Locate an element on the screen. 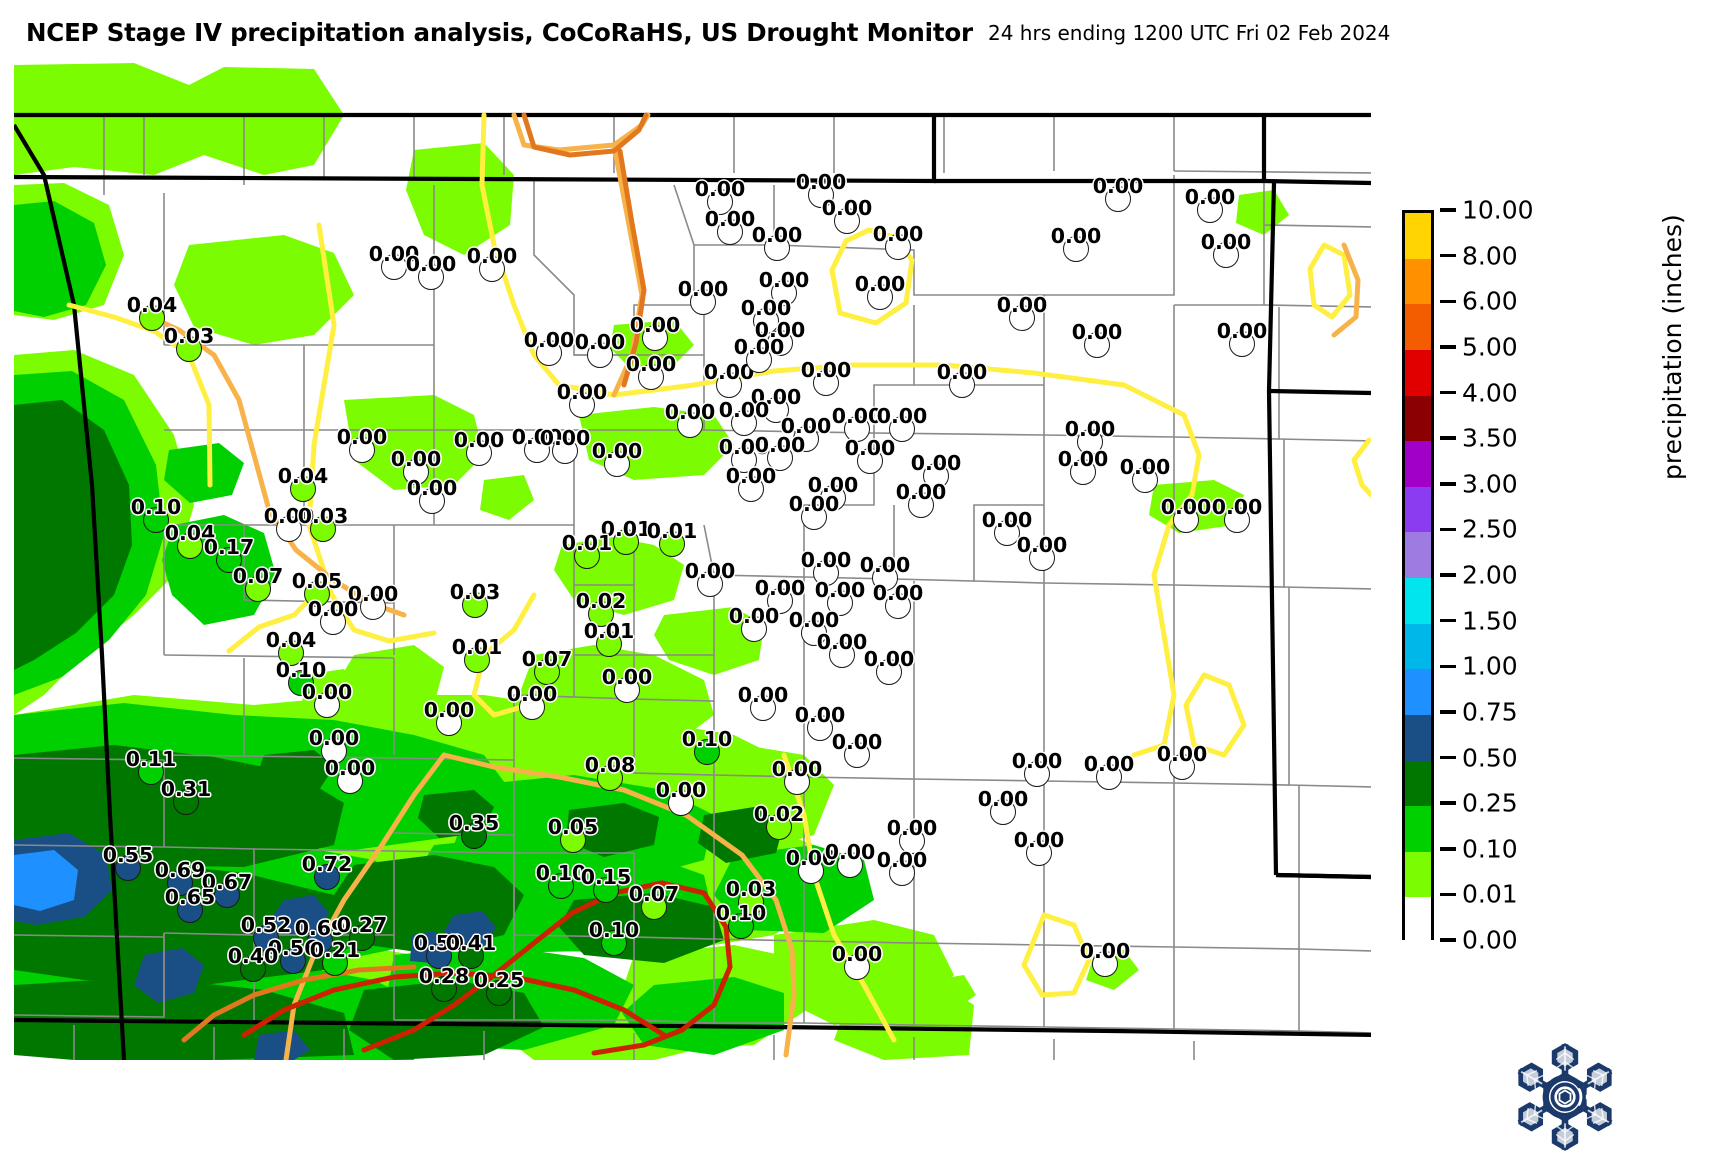 Image resolution: width=1720 pixels, height=1174 pixels. station-marker: 0.56 is located at coordinates (293, 955).